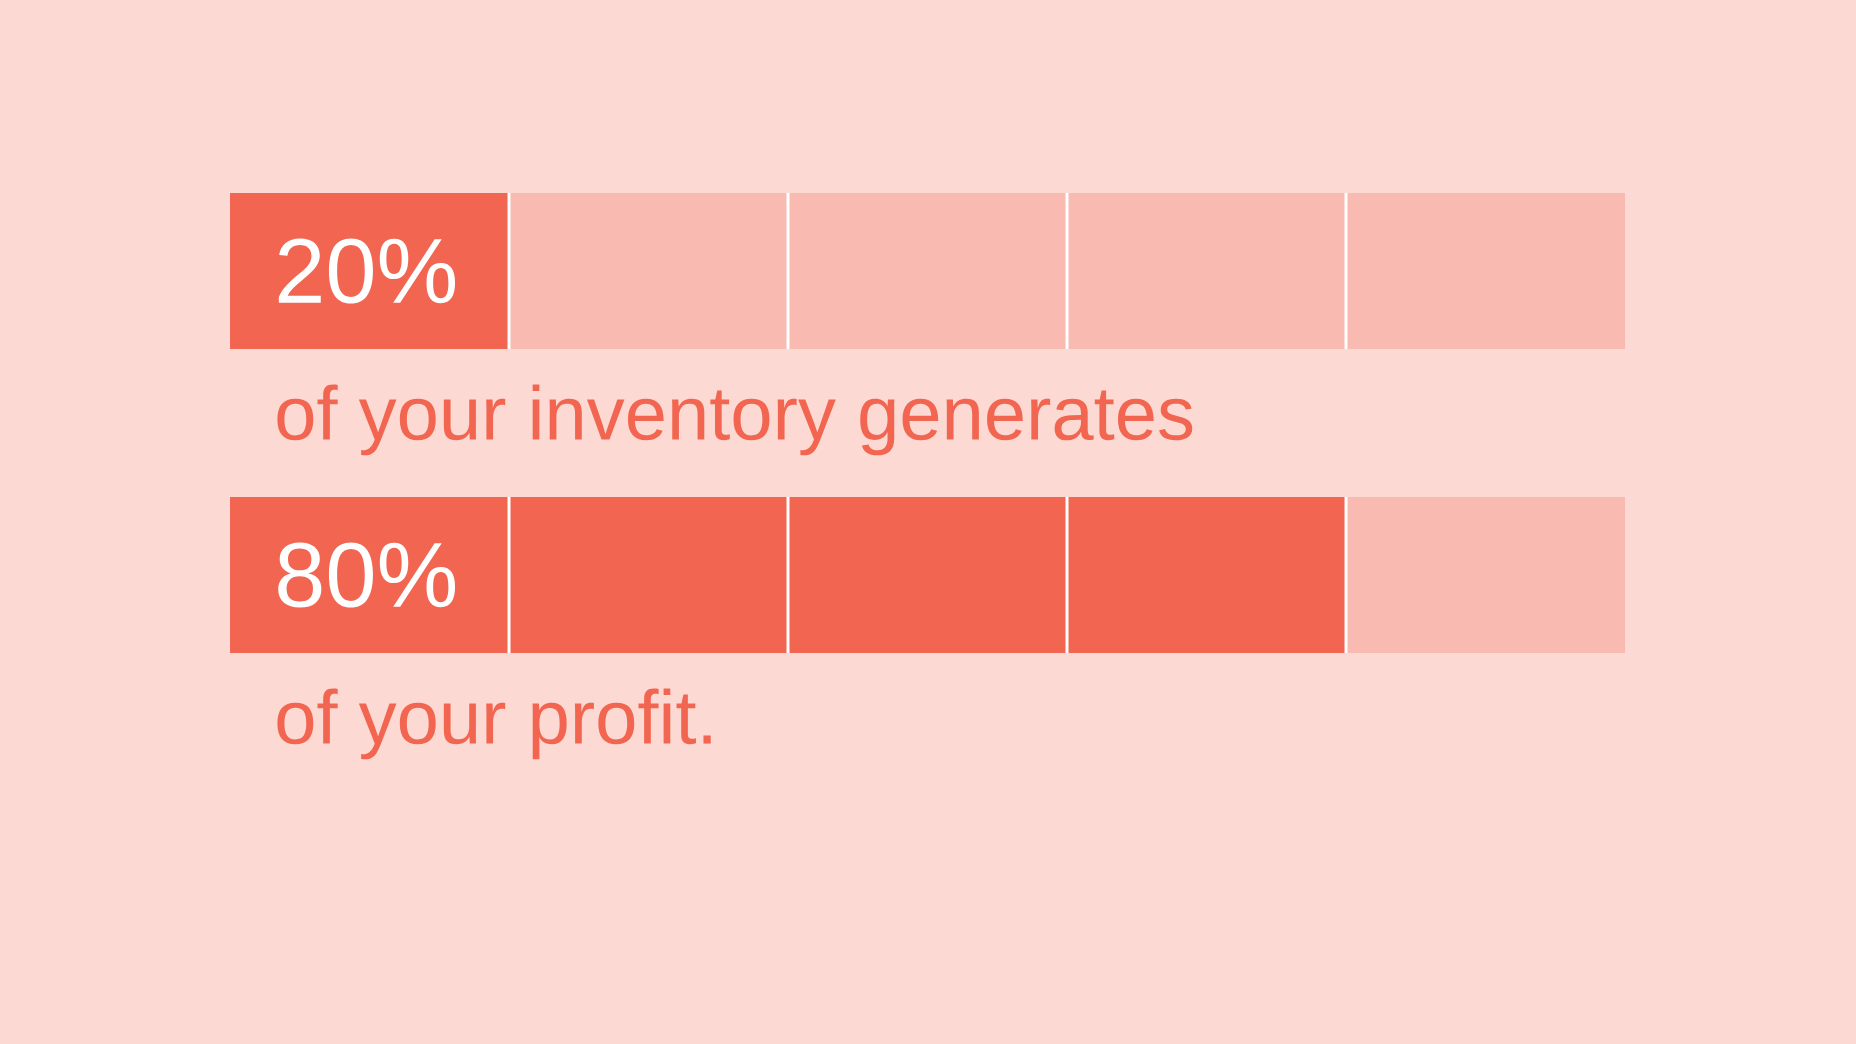 The image size is (1856, 1044). What do you see at coordinates (494, 724) in the screenshot?
I see `y-tick-label: of your profit.` at bounding box center [494, 724].